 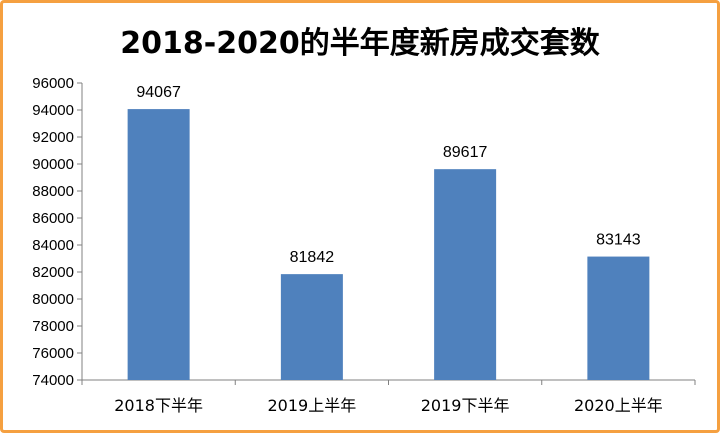 What do you see at coordinates (53, 83) in the screenshot?
I see `y-tick-label: 96000` at bounding box center [53, 83].